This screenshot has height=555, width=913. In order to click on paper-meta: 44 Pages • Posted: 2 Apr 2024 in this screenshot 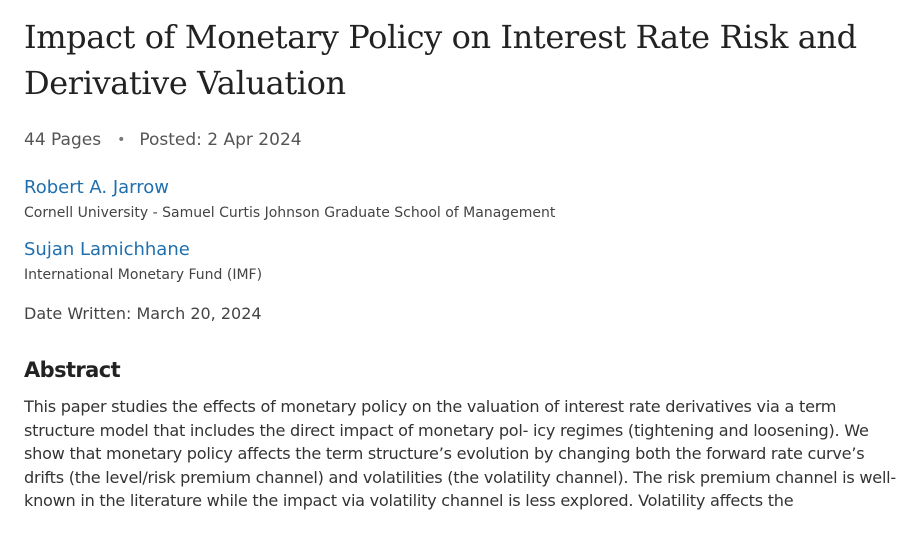, I will do `click(466, 140)`.